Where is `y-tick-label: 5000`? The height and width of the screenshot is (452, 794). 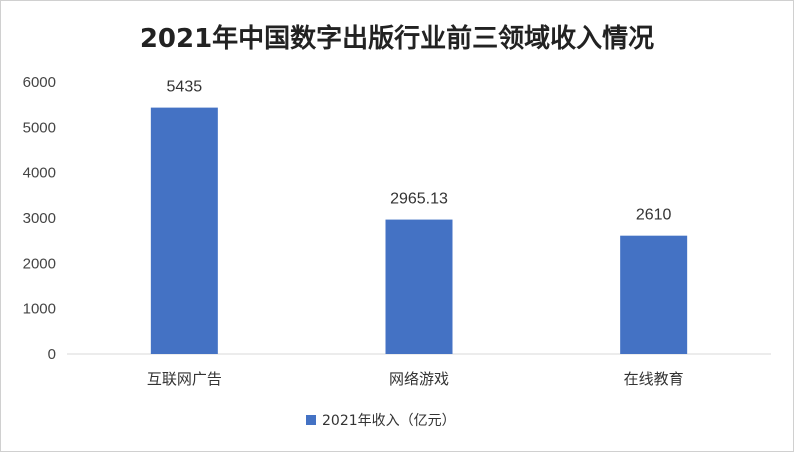
y-tick-label: 5000 is located at coordinates (39, 127).